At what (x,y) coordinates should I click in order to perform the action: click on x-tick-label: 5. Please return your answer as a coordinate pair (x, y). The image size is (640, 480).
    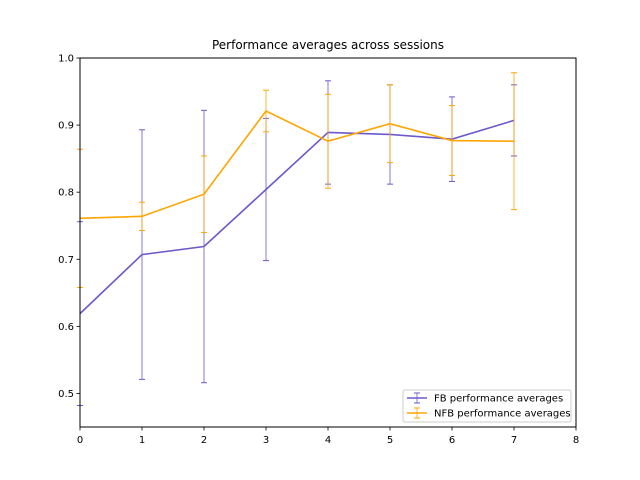
    Looking at the image, I should click on (390, 440).